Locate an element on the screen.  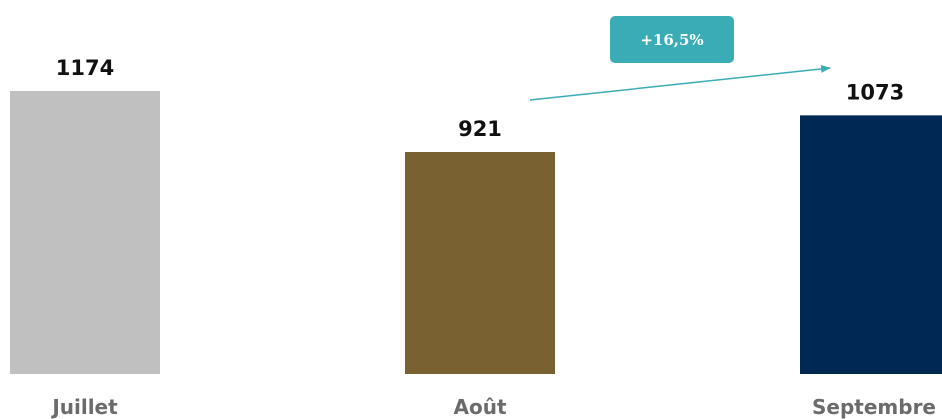
growth-badge-label: +16,5% is located at coordinates (671, 40).